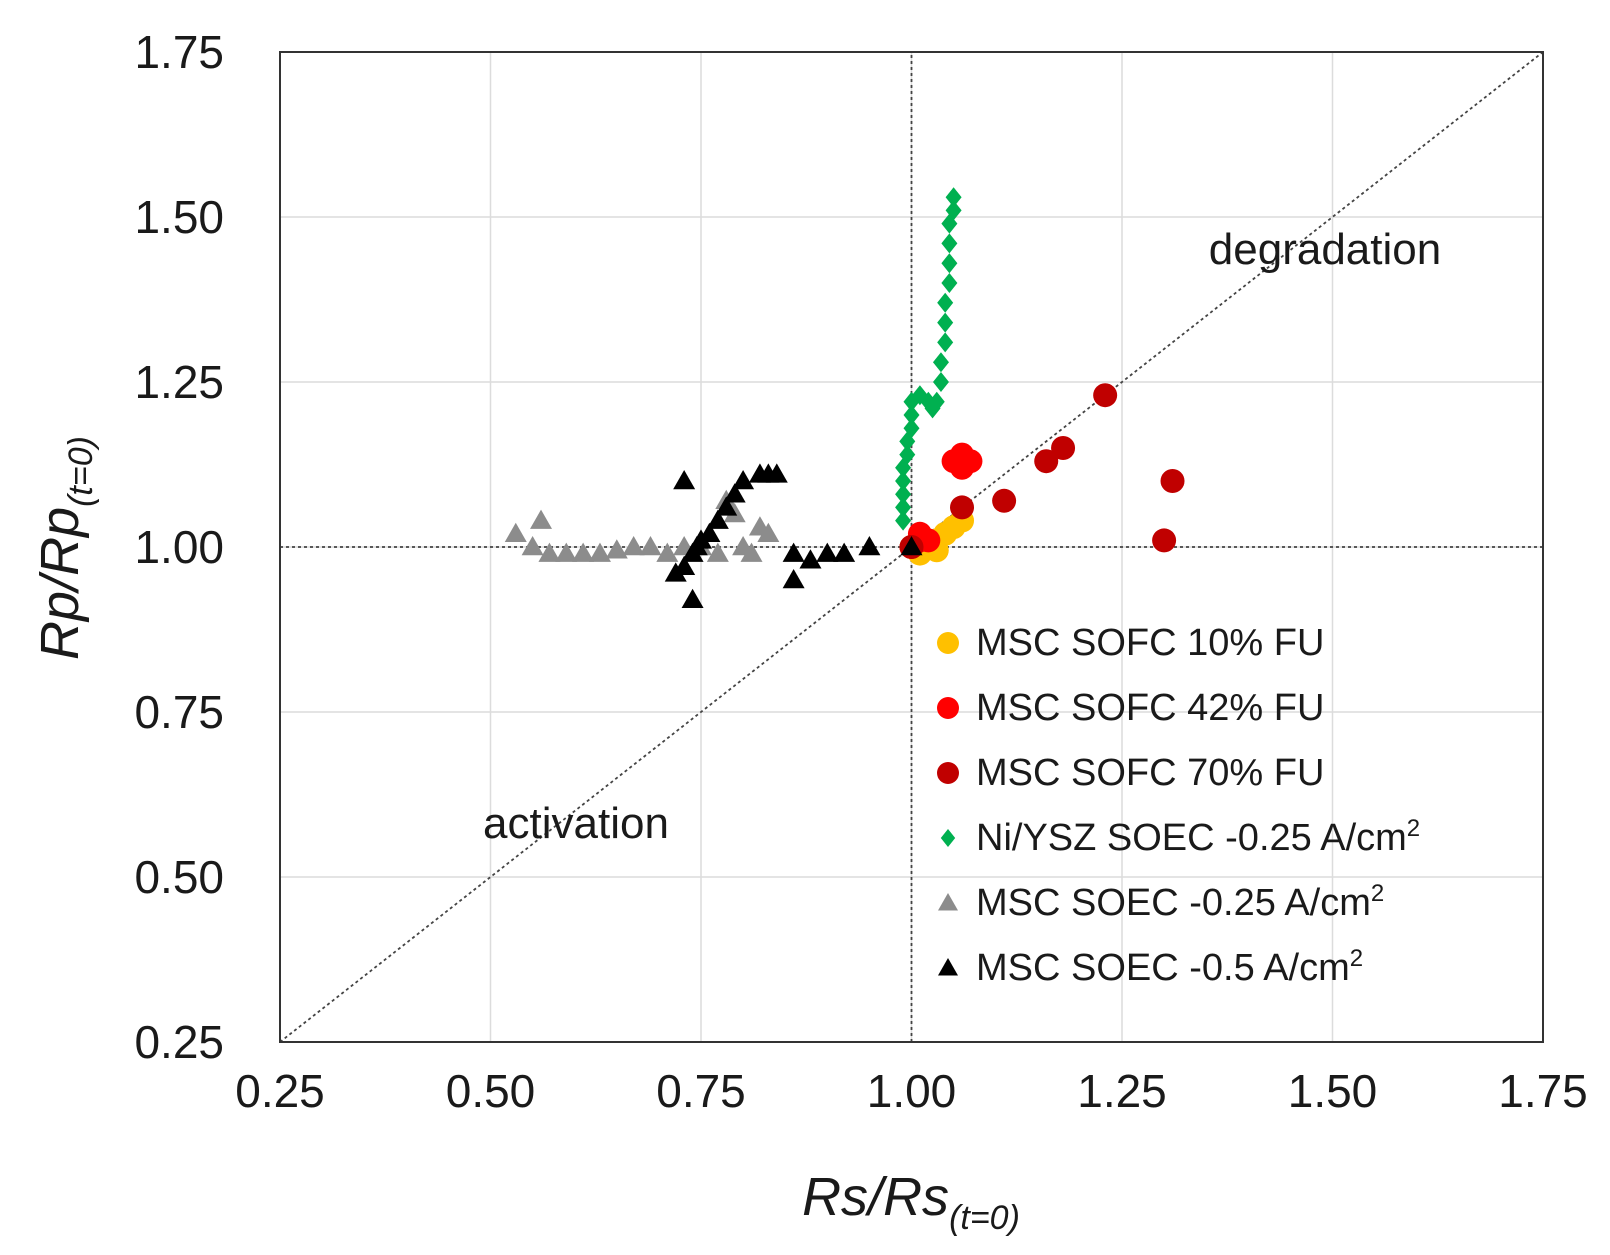 This screenshot has width=1610, height=1255. I want to click on legend-label: MSC SOEC -0.25 A/cm2, so click(1180, 902).